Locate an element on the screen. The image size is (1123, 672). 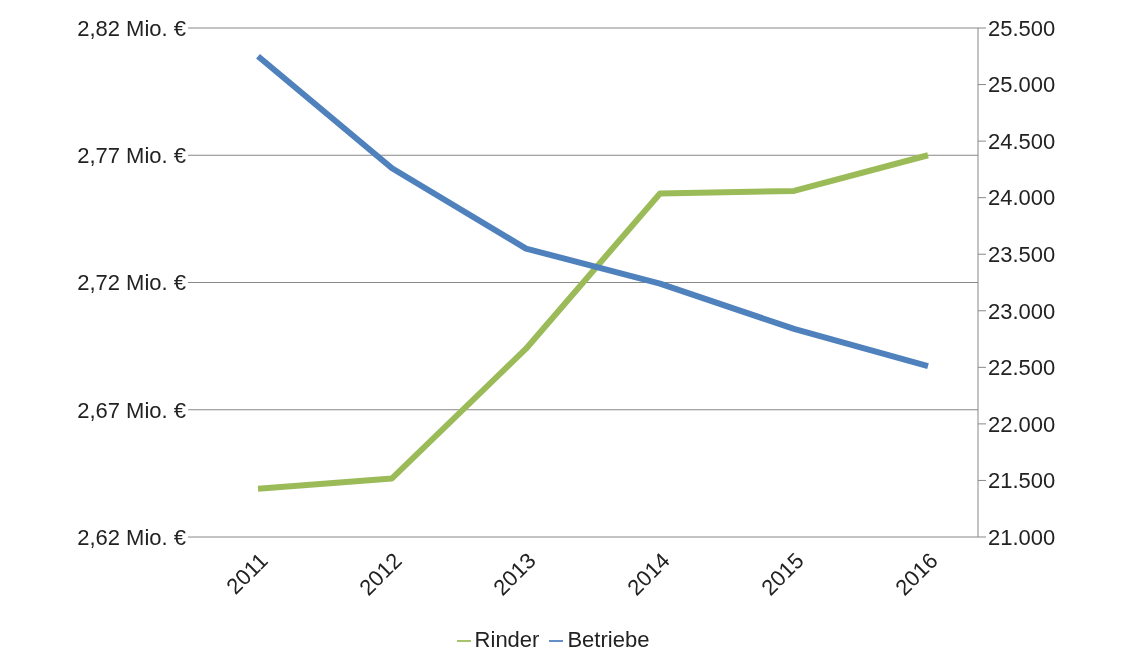
y2-tick-label: 24.500 is located at coordinates (1022, 141).